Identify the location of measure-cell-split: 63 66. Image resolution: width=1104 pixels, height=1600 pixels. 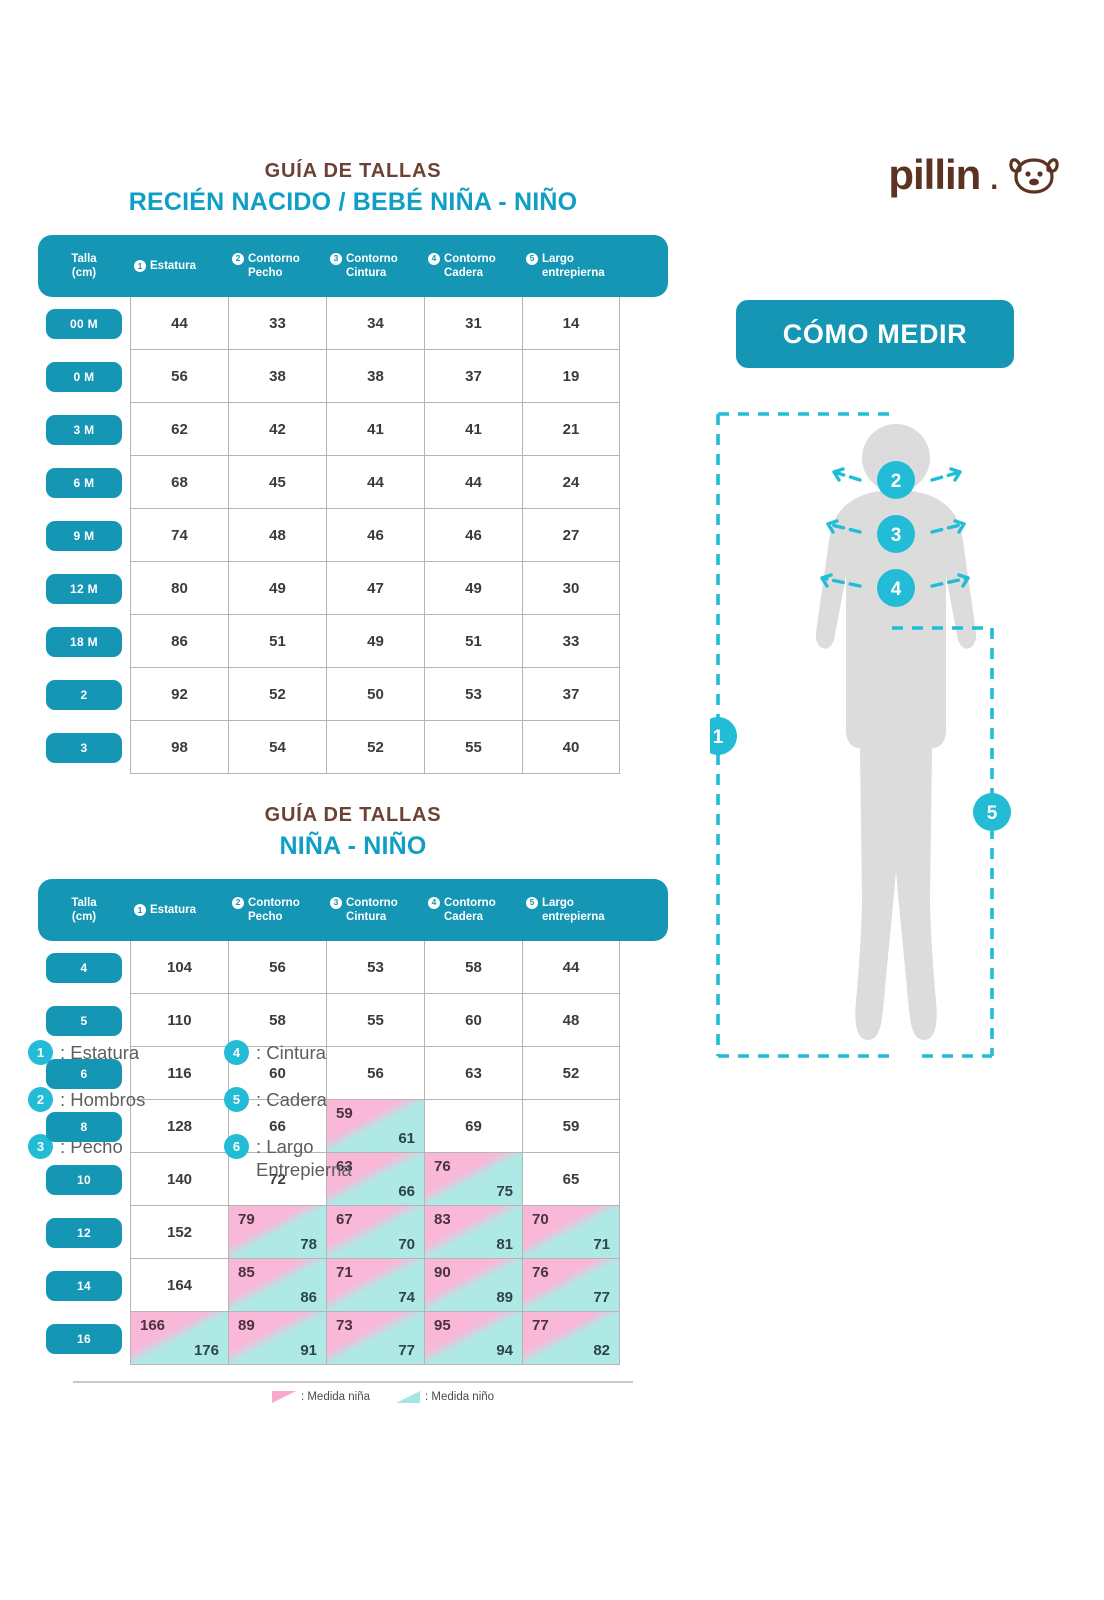
(375, 1179).